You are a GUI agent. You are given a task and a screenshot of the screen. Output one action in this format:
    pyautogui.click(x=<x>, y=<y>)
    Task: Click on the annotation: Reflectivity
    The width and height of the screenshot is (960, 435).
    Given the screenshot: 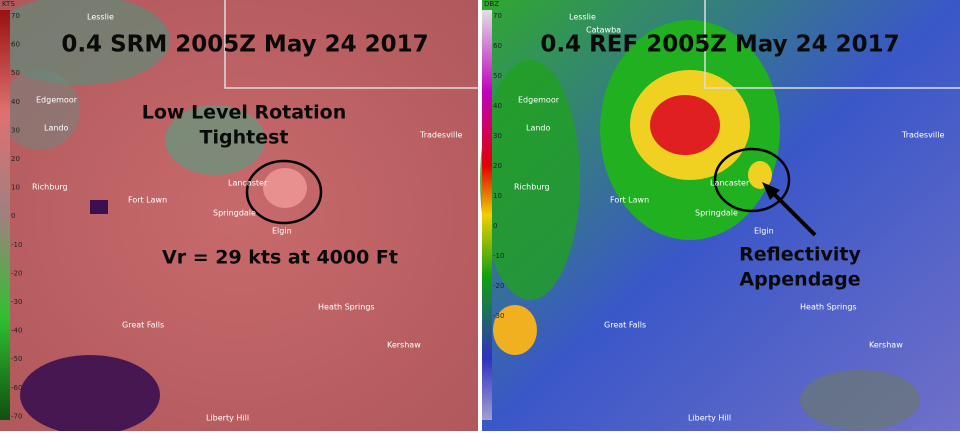 What is the action you would take?
    pyautogui.click(x=800, y=255)
    